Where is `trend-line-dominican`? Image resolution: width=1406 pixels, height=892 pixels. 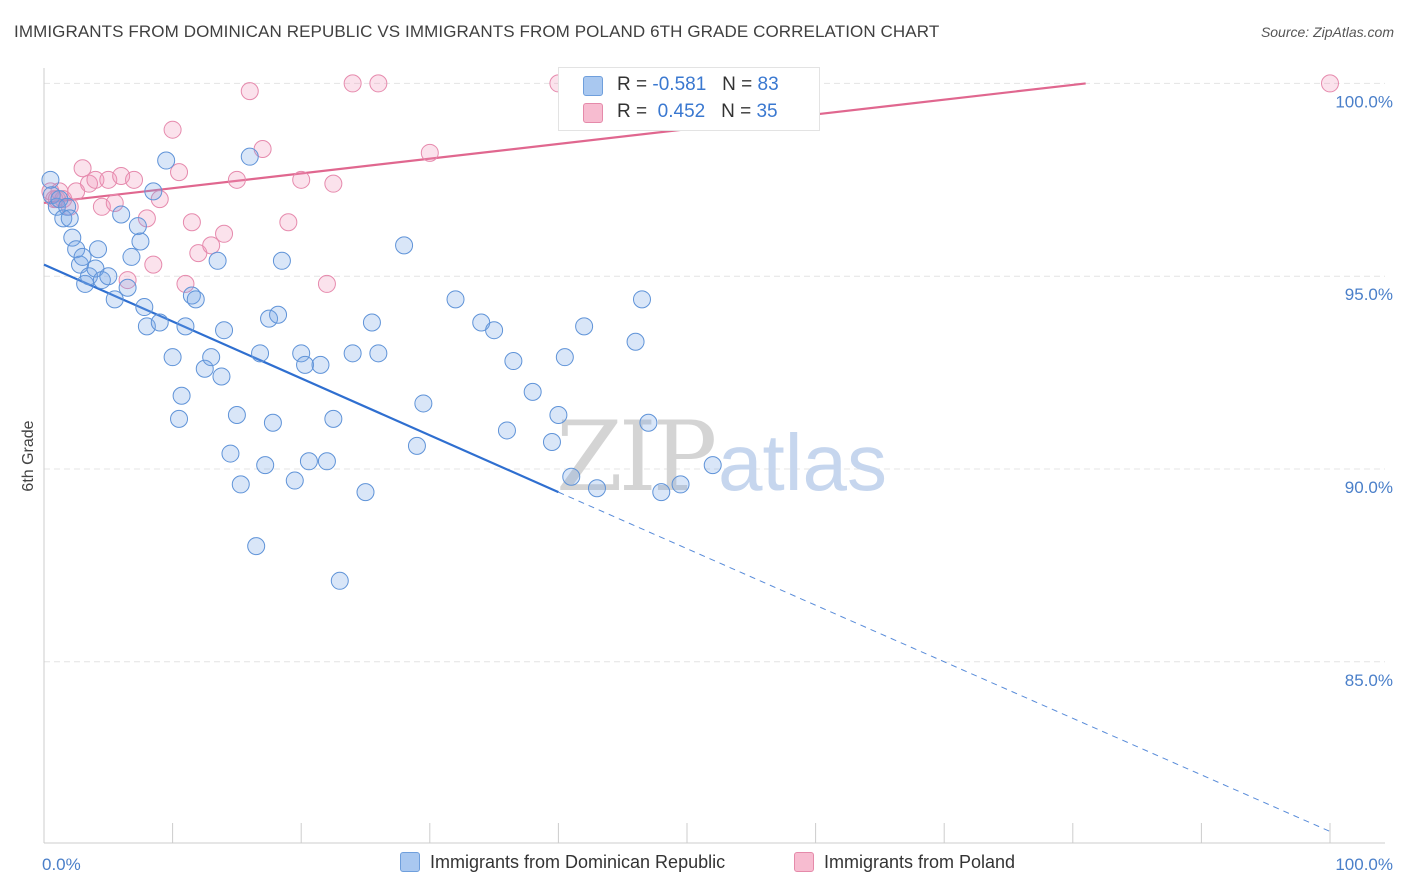 trend-line-dominican is located at coordinates (301, 378).